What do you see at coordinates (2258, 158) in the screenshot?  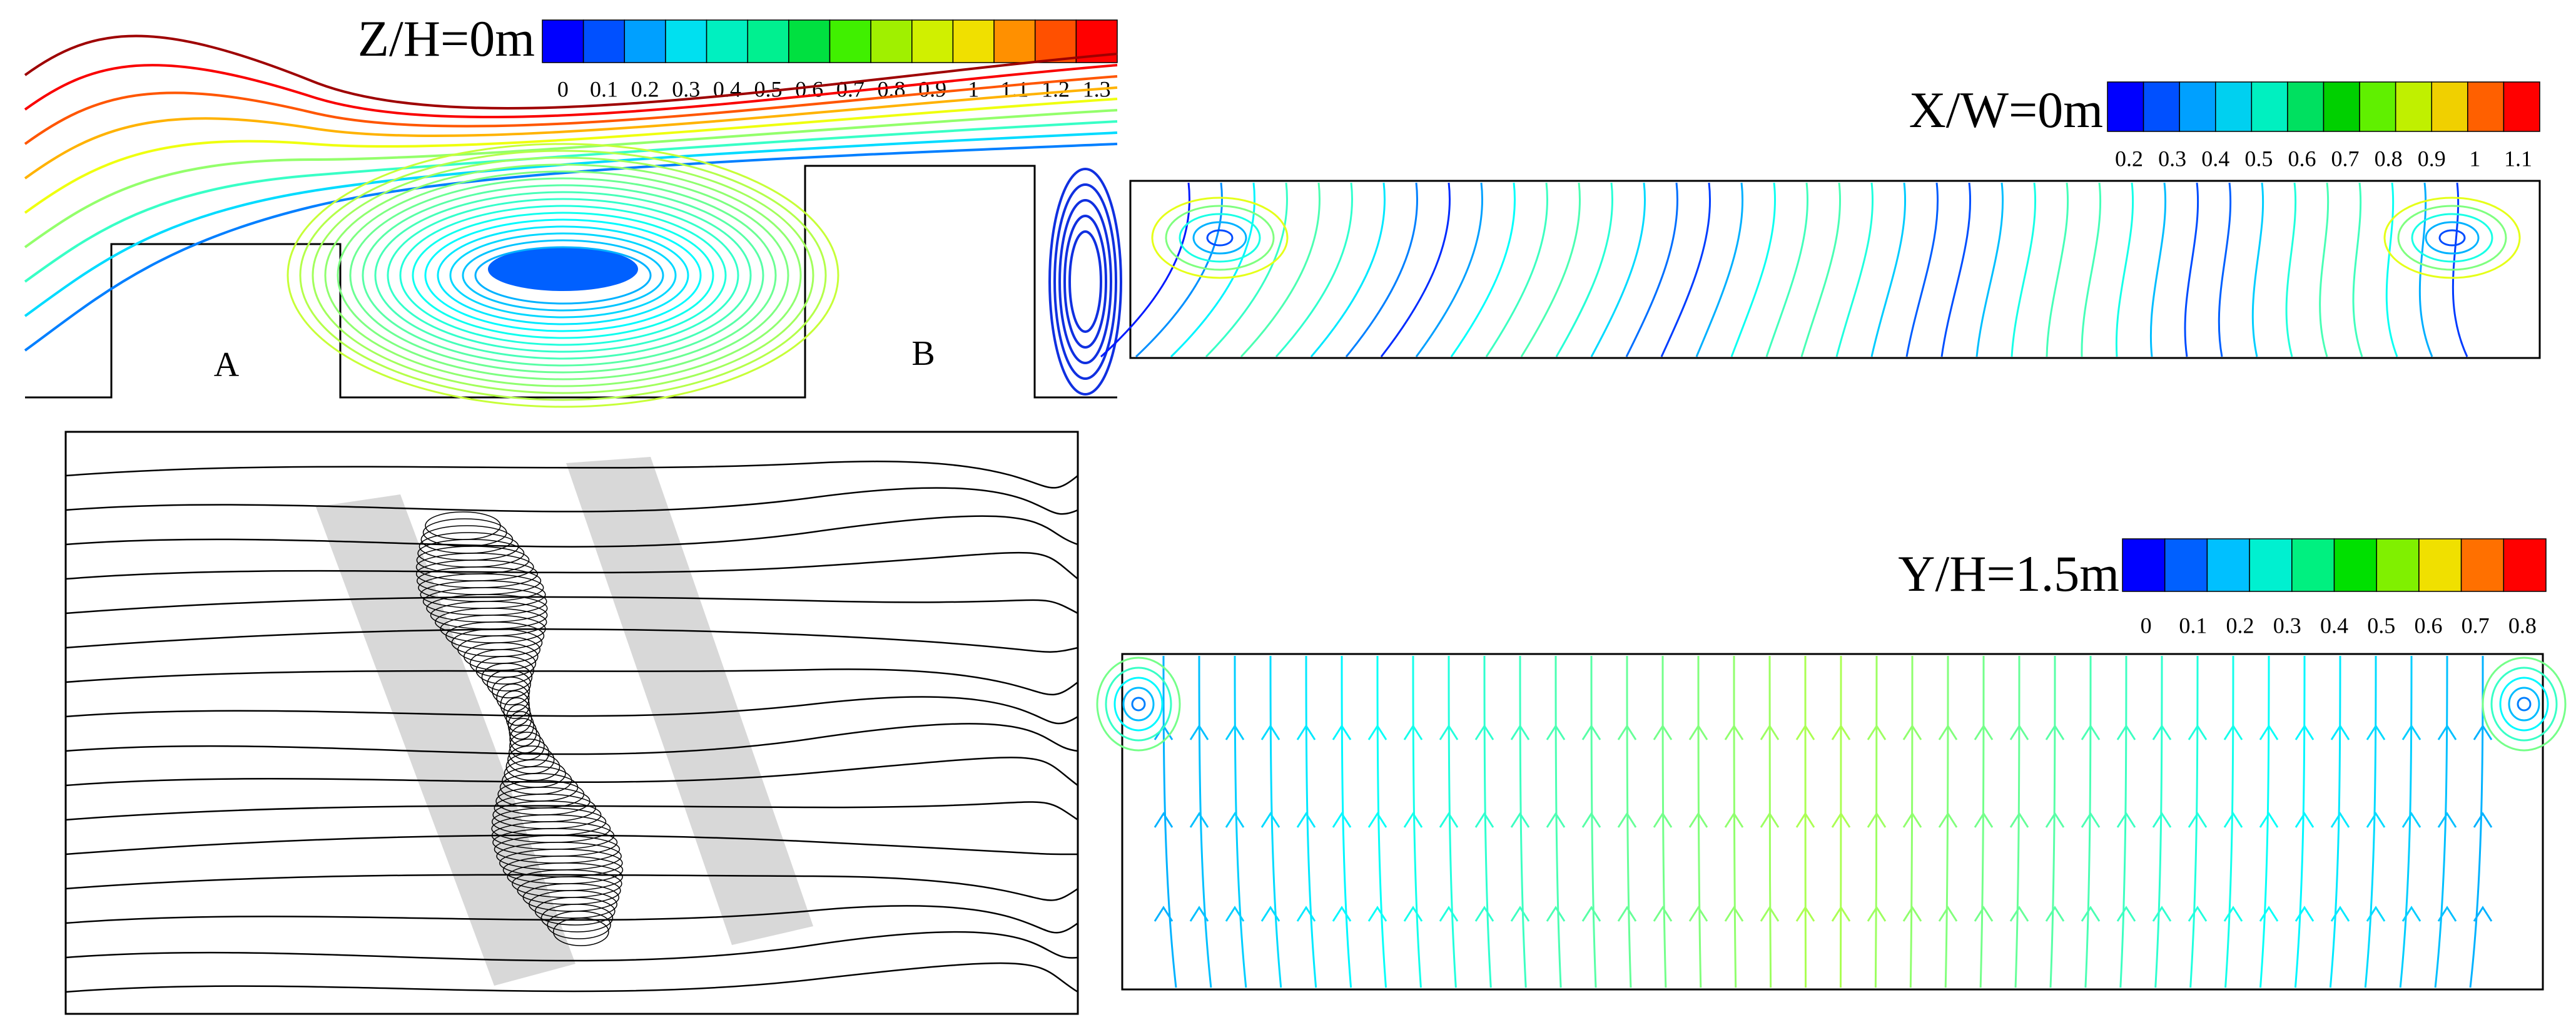 I see `colorbar-tick-label: 0.5` at bounding box center [2258, 158].